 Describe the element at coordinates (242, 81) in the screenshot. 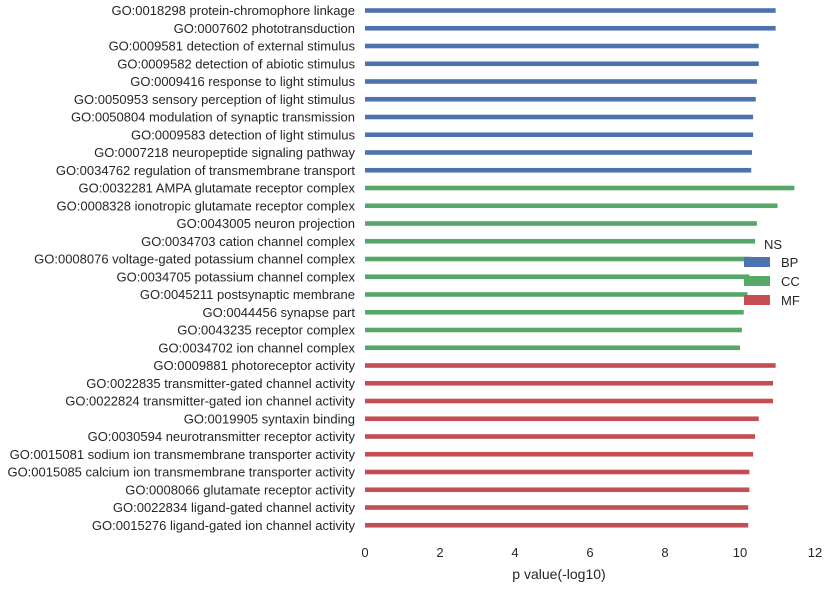

I see `category-label: GO:0009416 response to light stimulus` at that location.